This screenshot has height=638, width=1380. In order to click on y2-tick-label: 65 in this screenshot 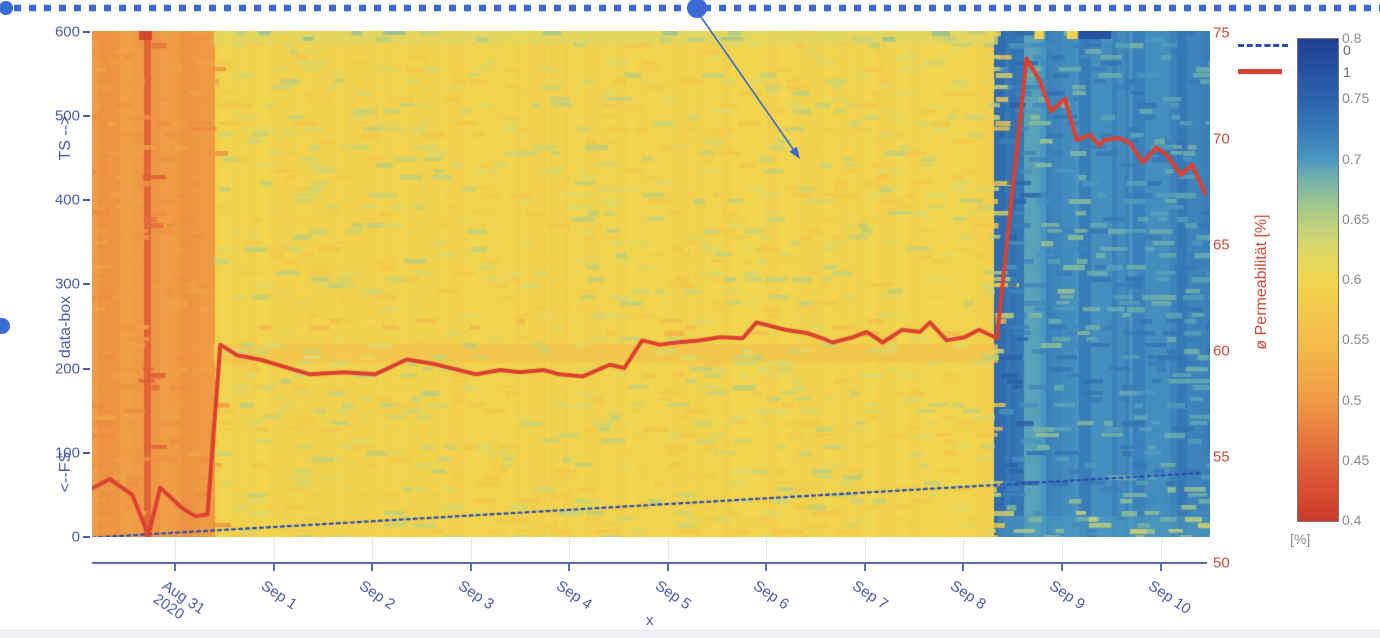, I will do `click(1221, 245)`.